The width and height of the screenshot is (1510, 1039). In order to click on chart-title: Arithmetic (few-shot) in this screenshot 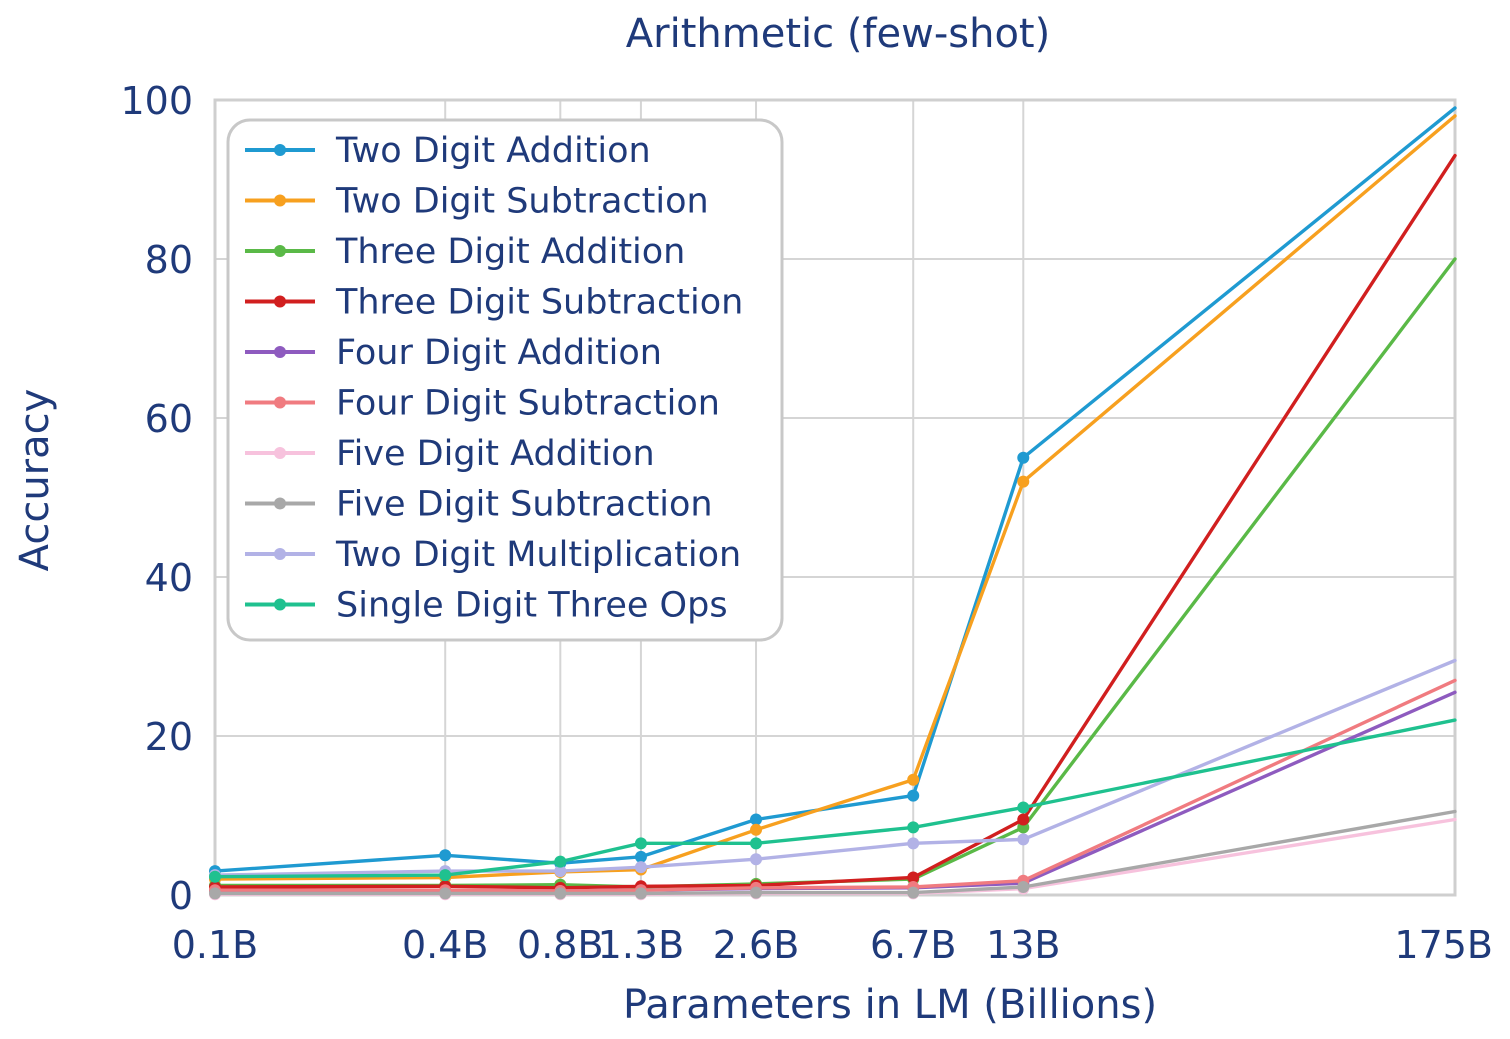, I will do `click(838, 34)`.